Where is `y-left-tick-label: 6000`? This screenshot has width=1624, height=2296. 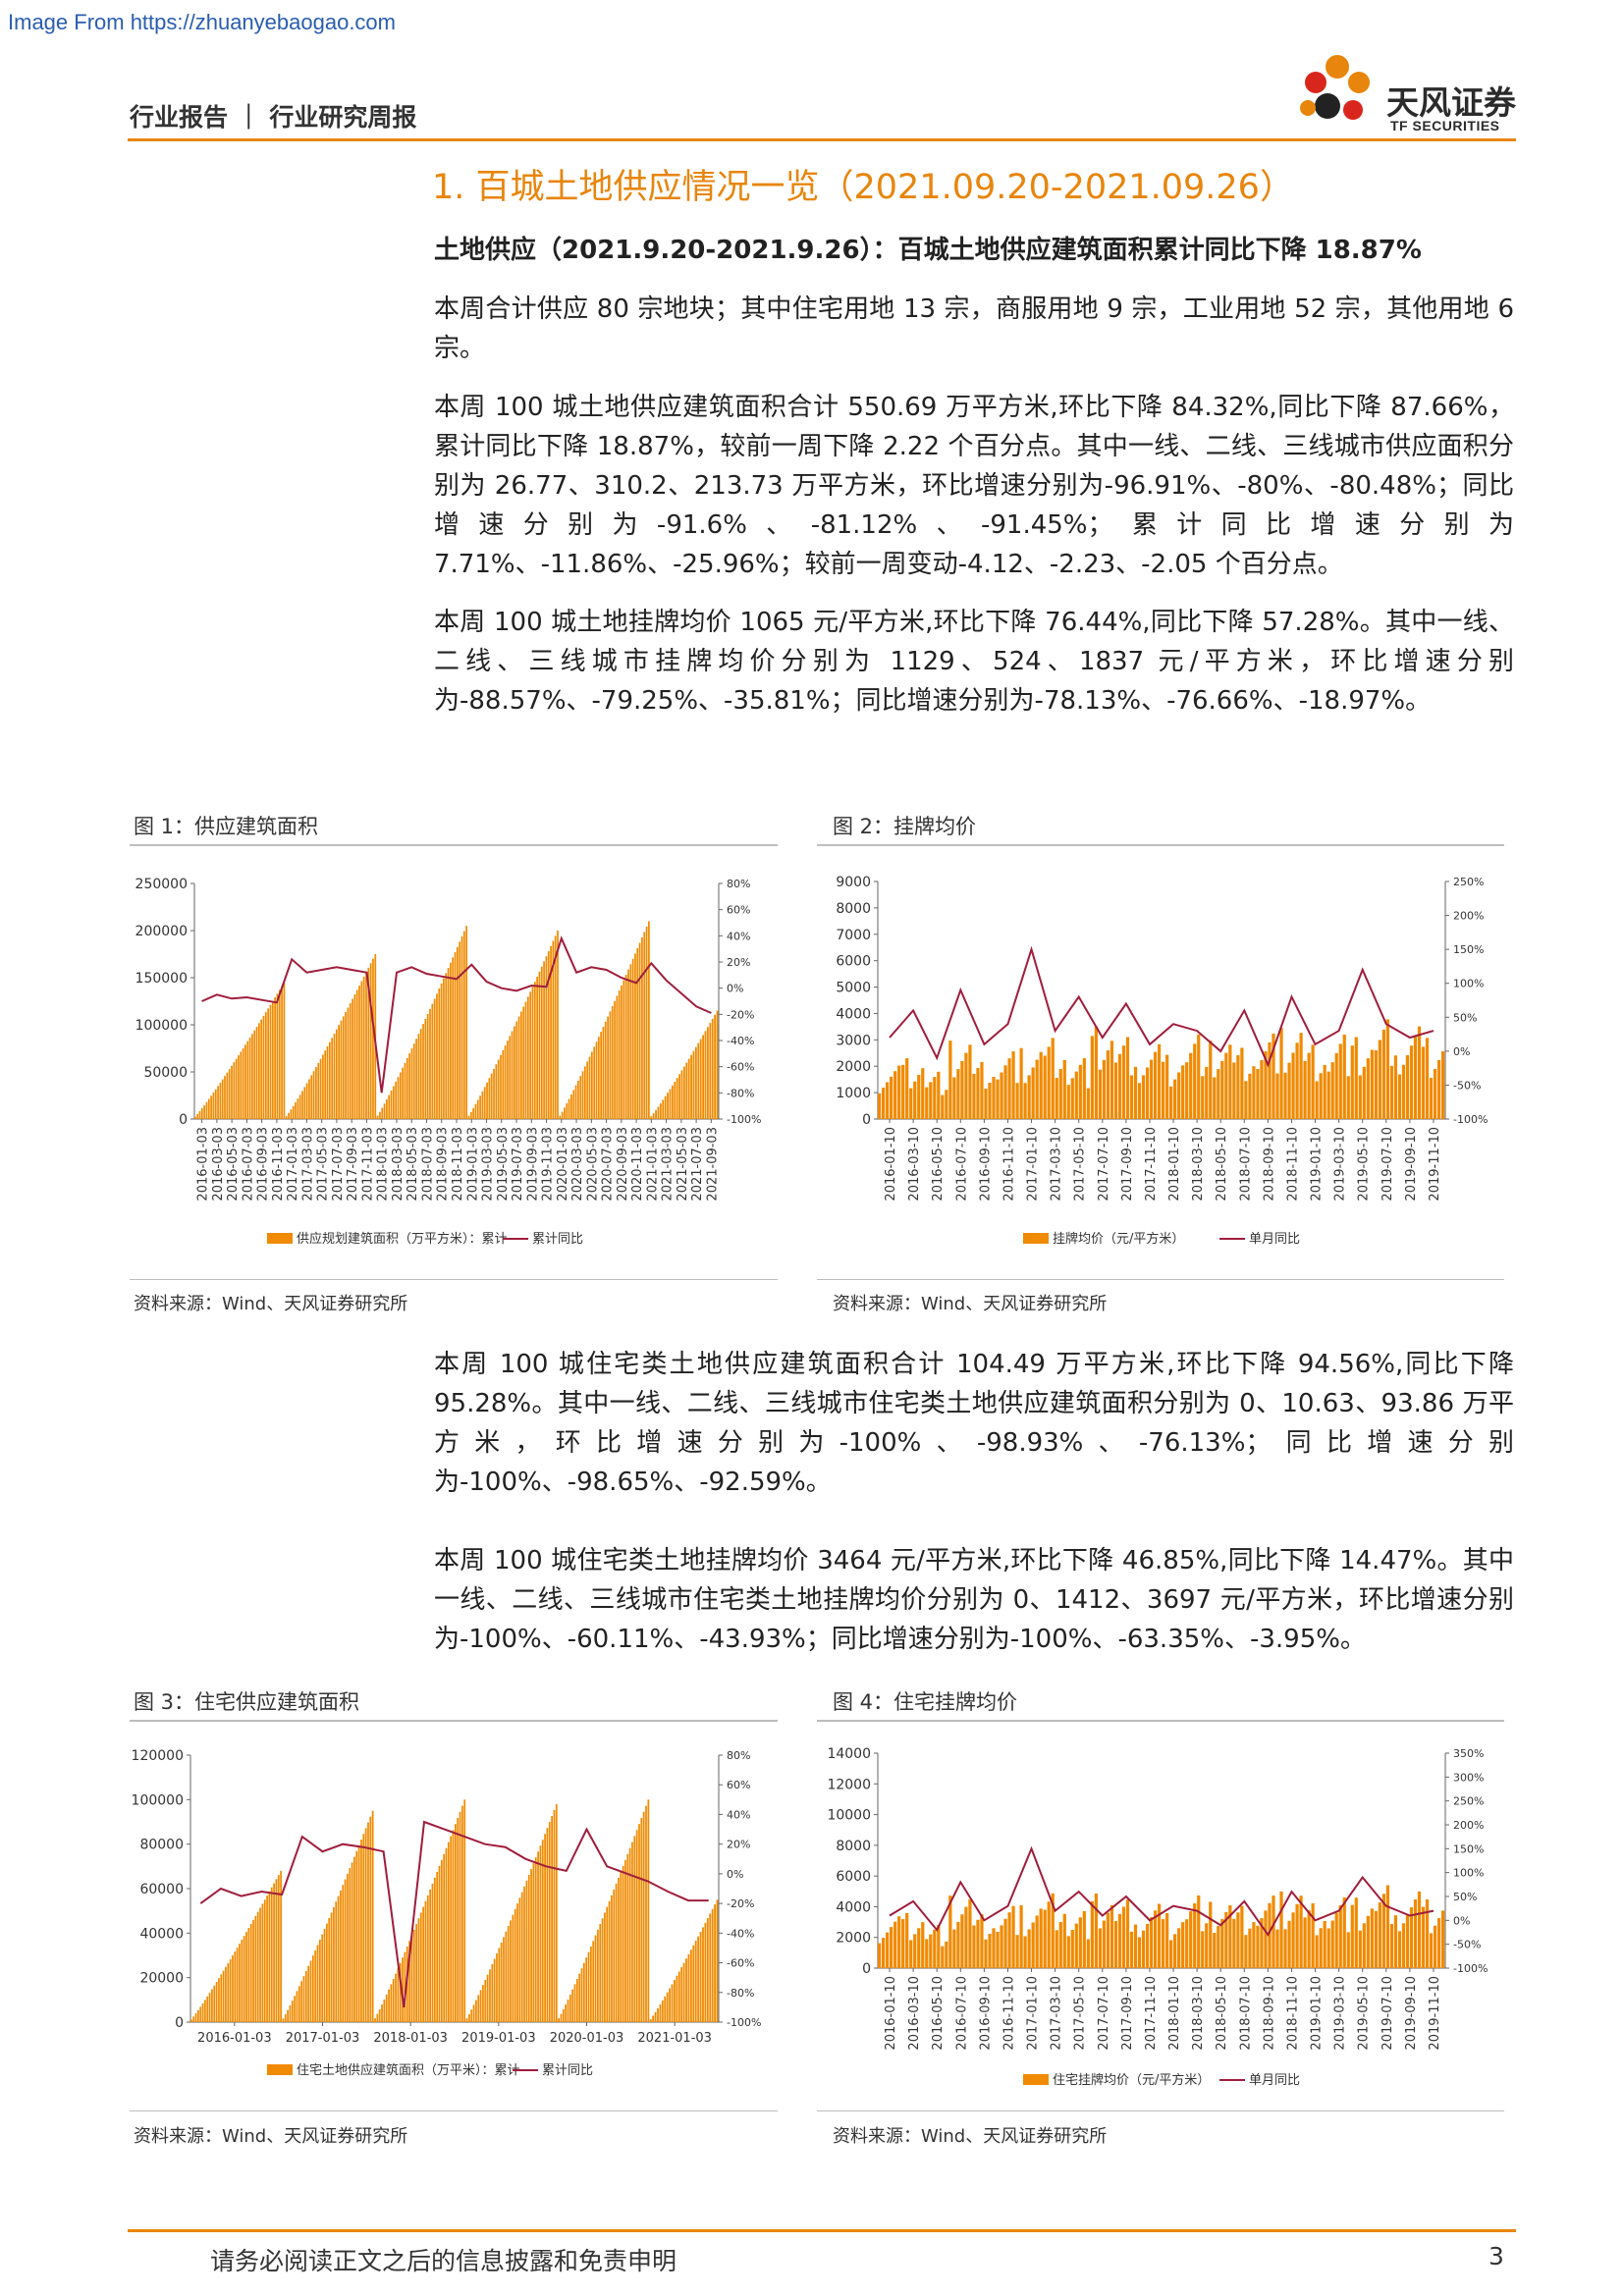 y-left-tick-label: 6000 is located at coordinates (853, 962).